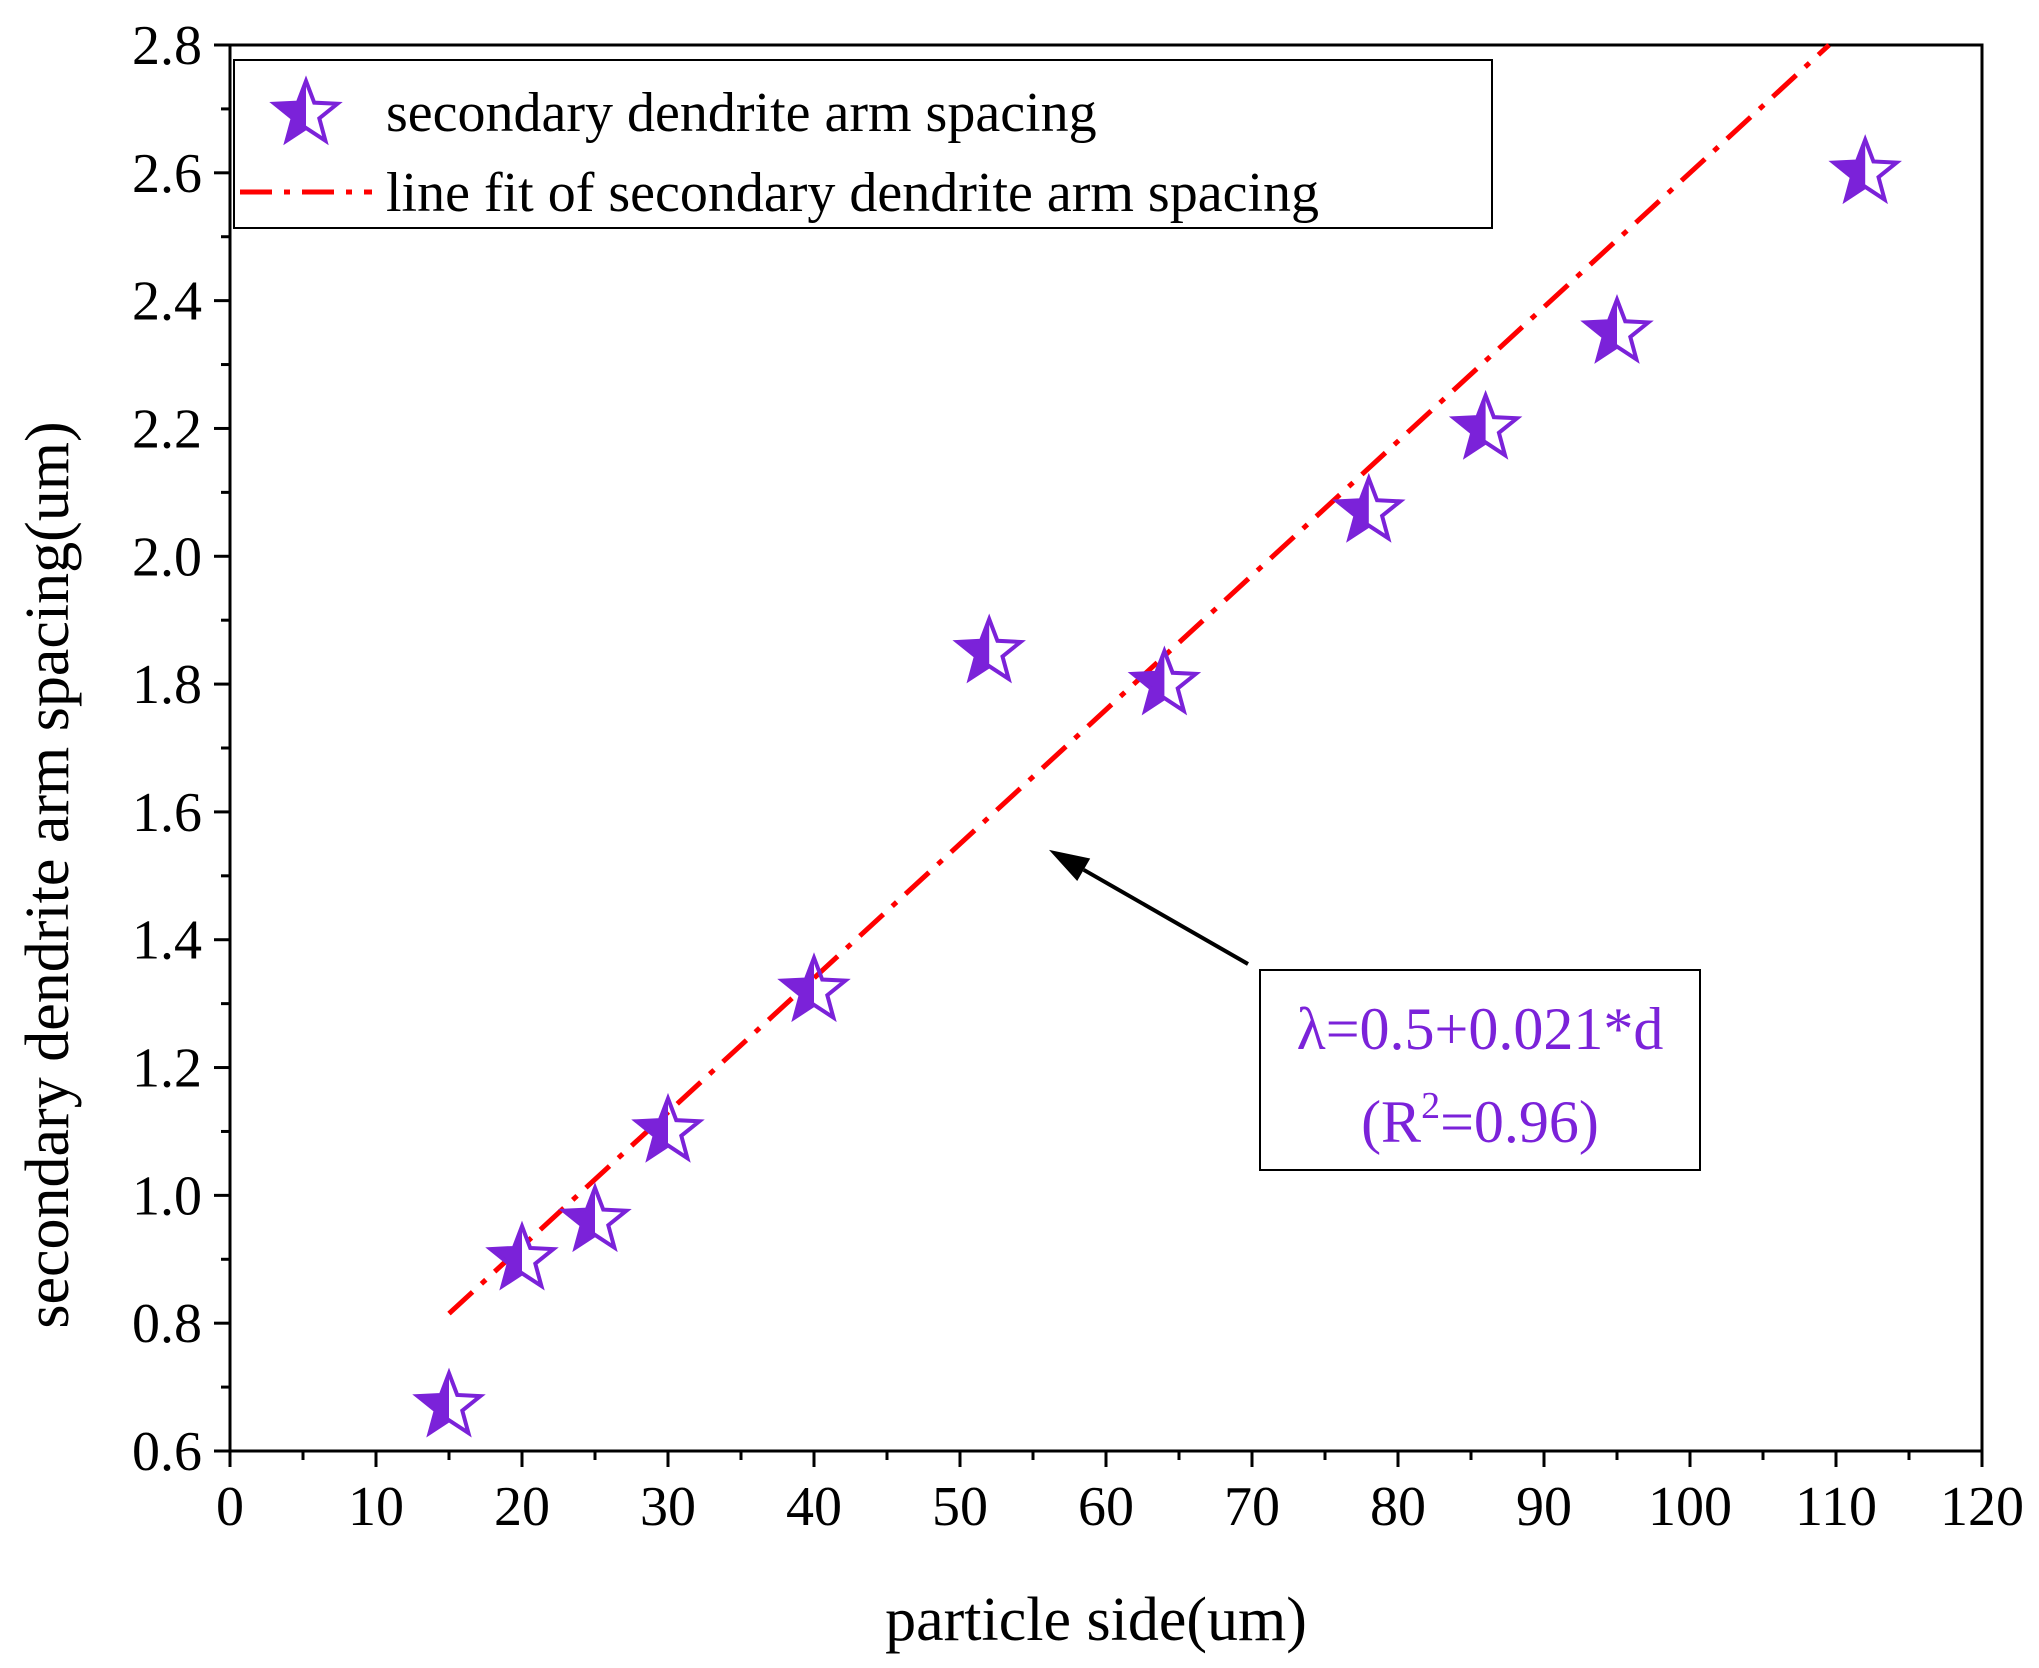 The width and height of the screenshot is (2039, 1668). Describe the element at coordinates (1398, 1507) in the screenshot. I see `x-tick-label: 80` at that location.